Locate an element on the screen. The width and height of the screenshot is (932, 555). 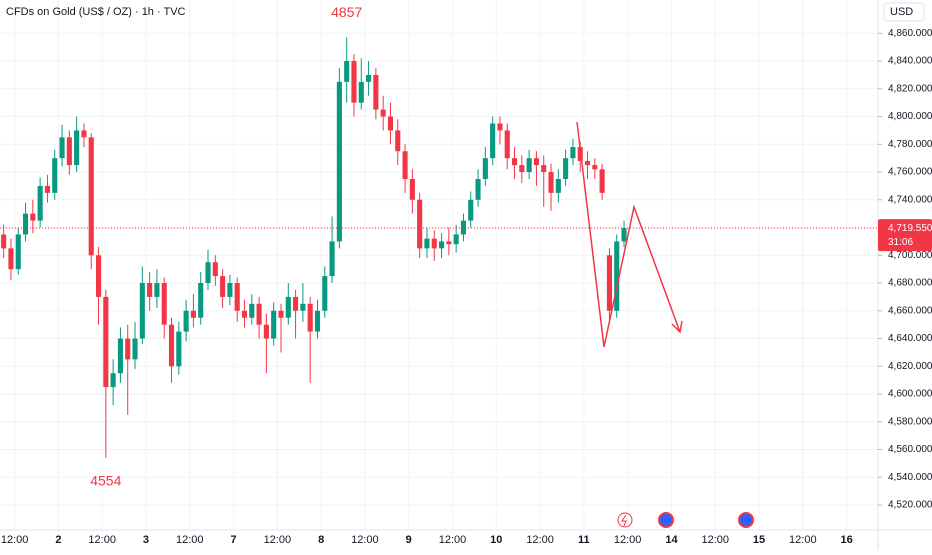
projection-drawing is located at coordinates (628, 234).